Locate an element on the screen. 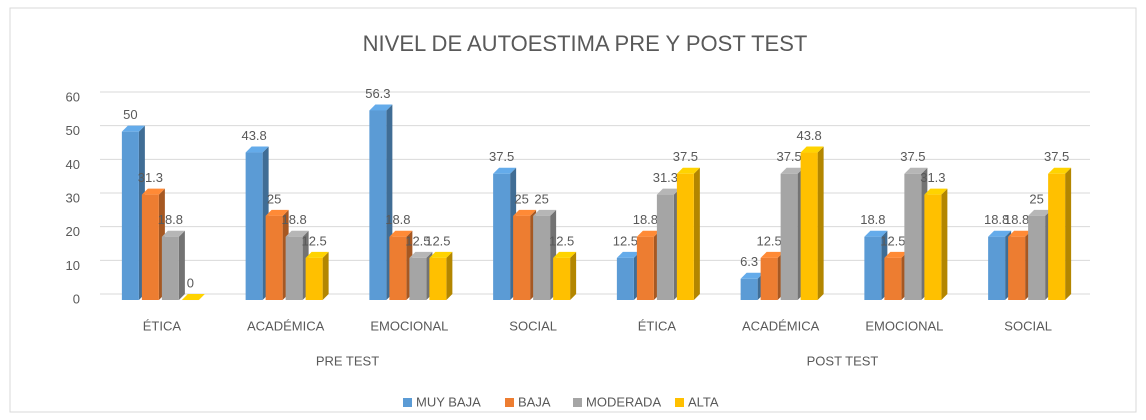 The height and width of the screenshot is (420, 1146). value-label: 56.3 is located at coordinates (377, 93).